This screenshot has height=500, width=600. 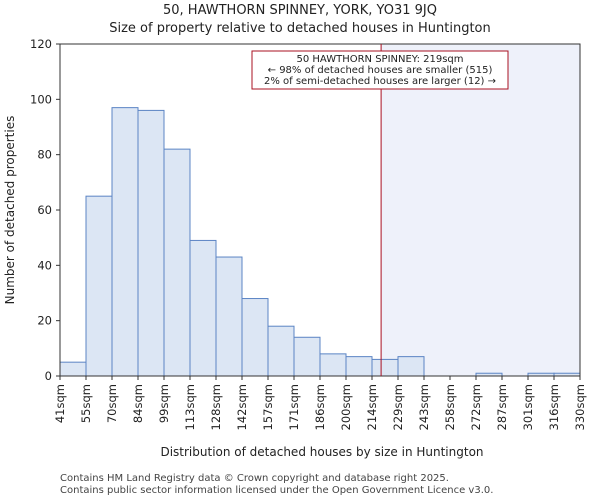 I want to click on x-tick-label: 301sqm, so click(x=528, y=407).